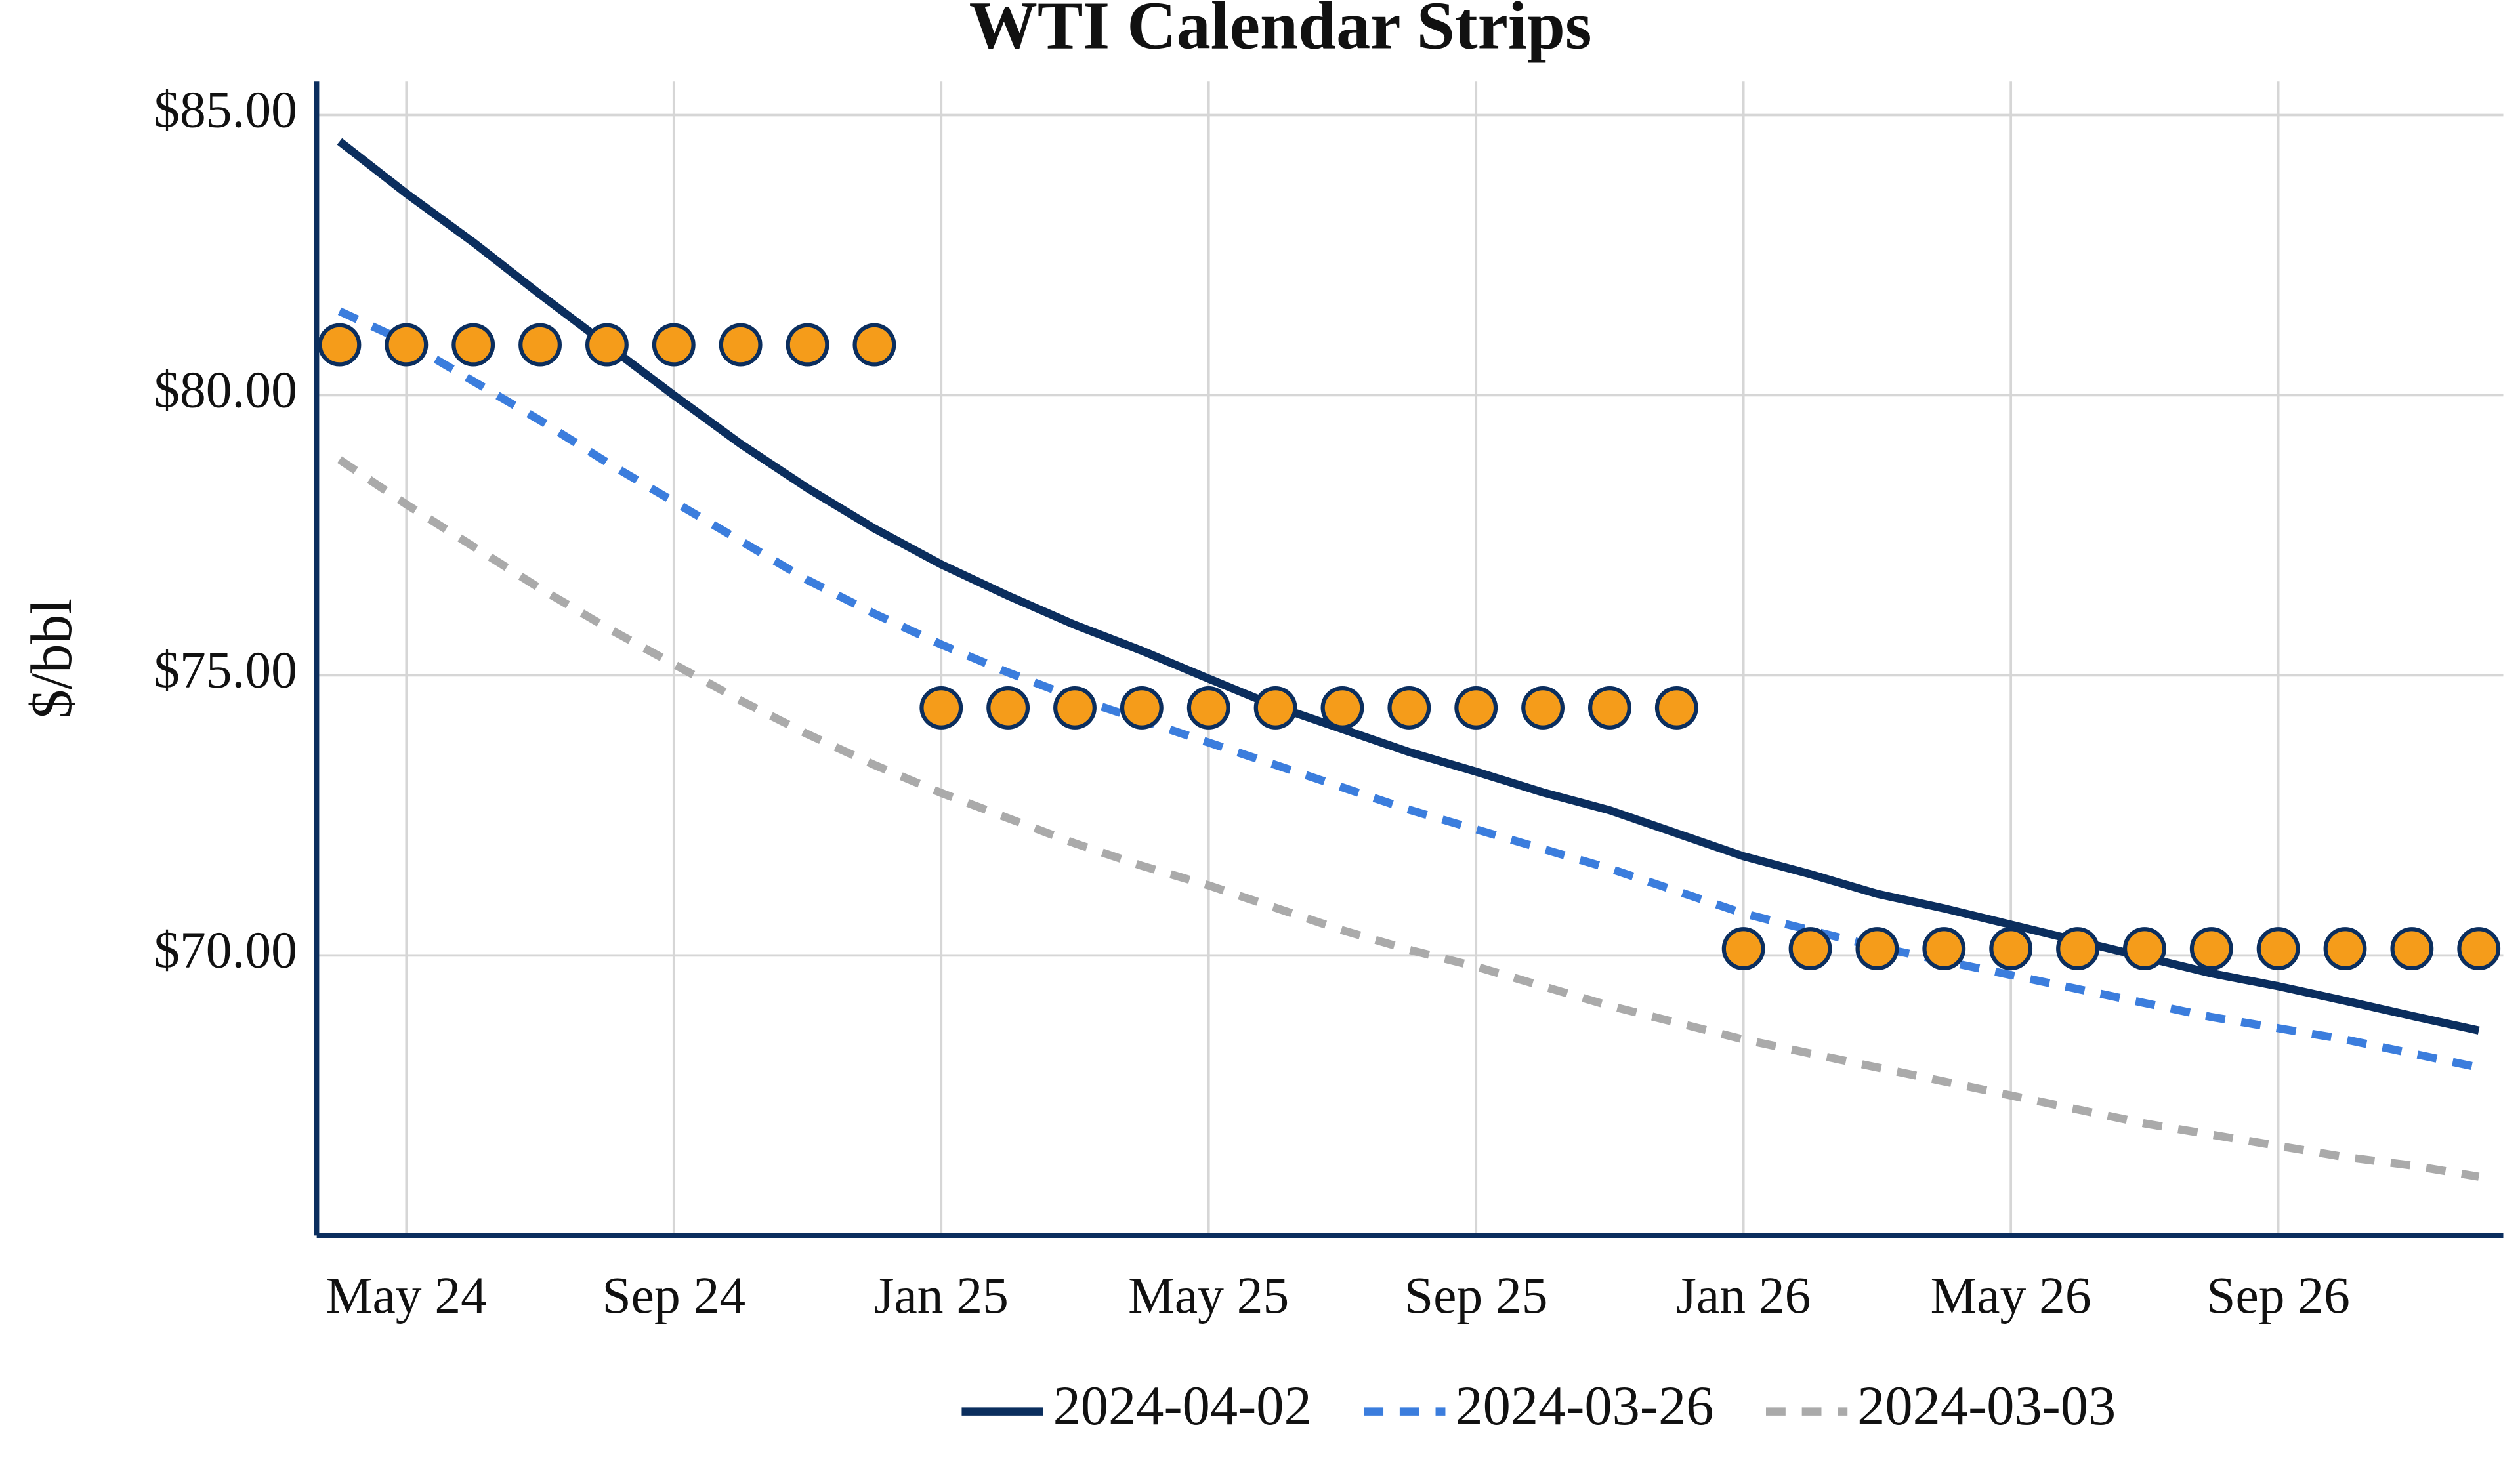  Describe the element at coordinates (1743, 1296) in the screenshot. I see `x-tick-label: Jan 26` at that location.